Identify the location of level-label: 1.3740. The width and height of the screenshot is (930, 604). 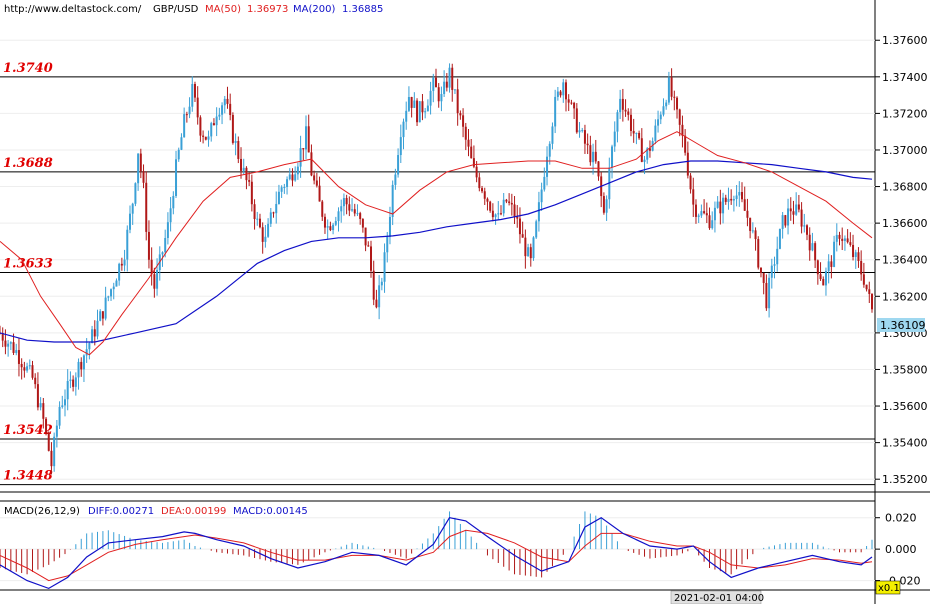
(28, 68).